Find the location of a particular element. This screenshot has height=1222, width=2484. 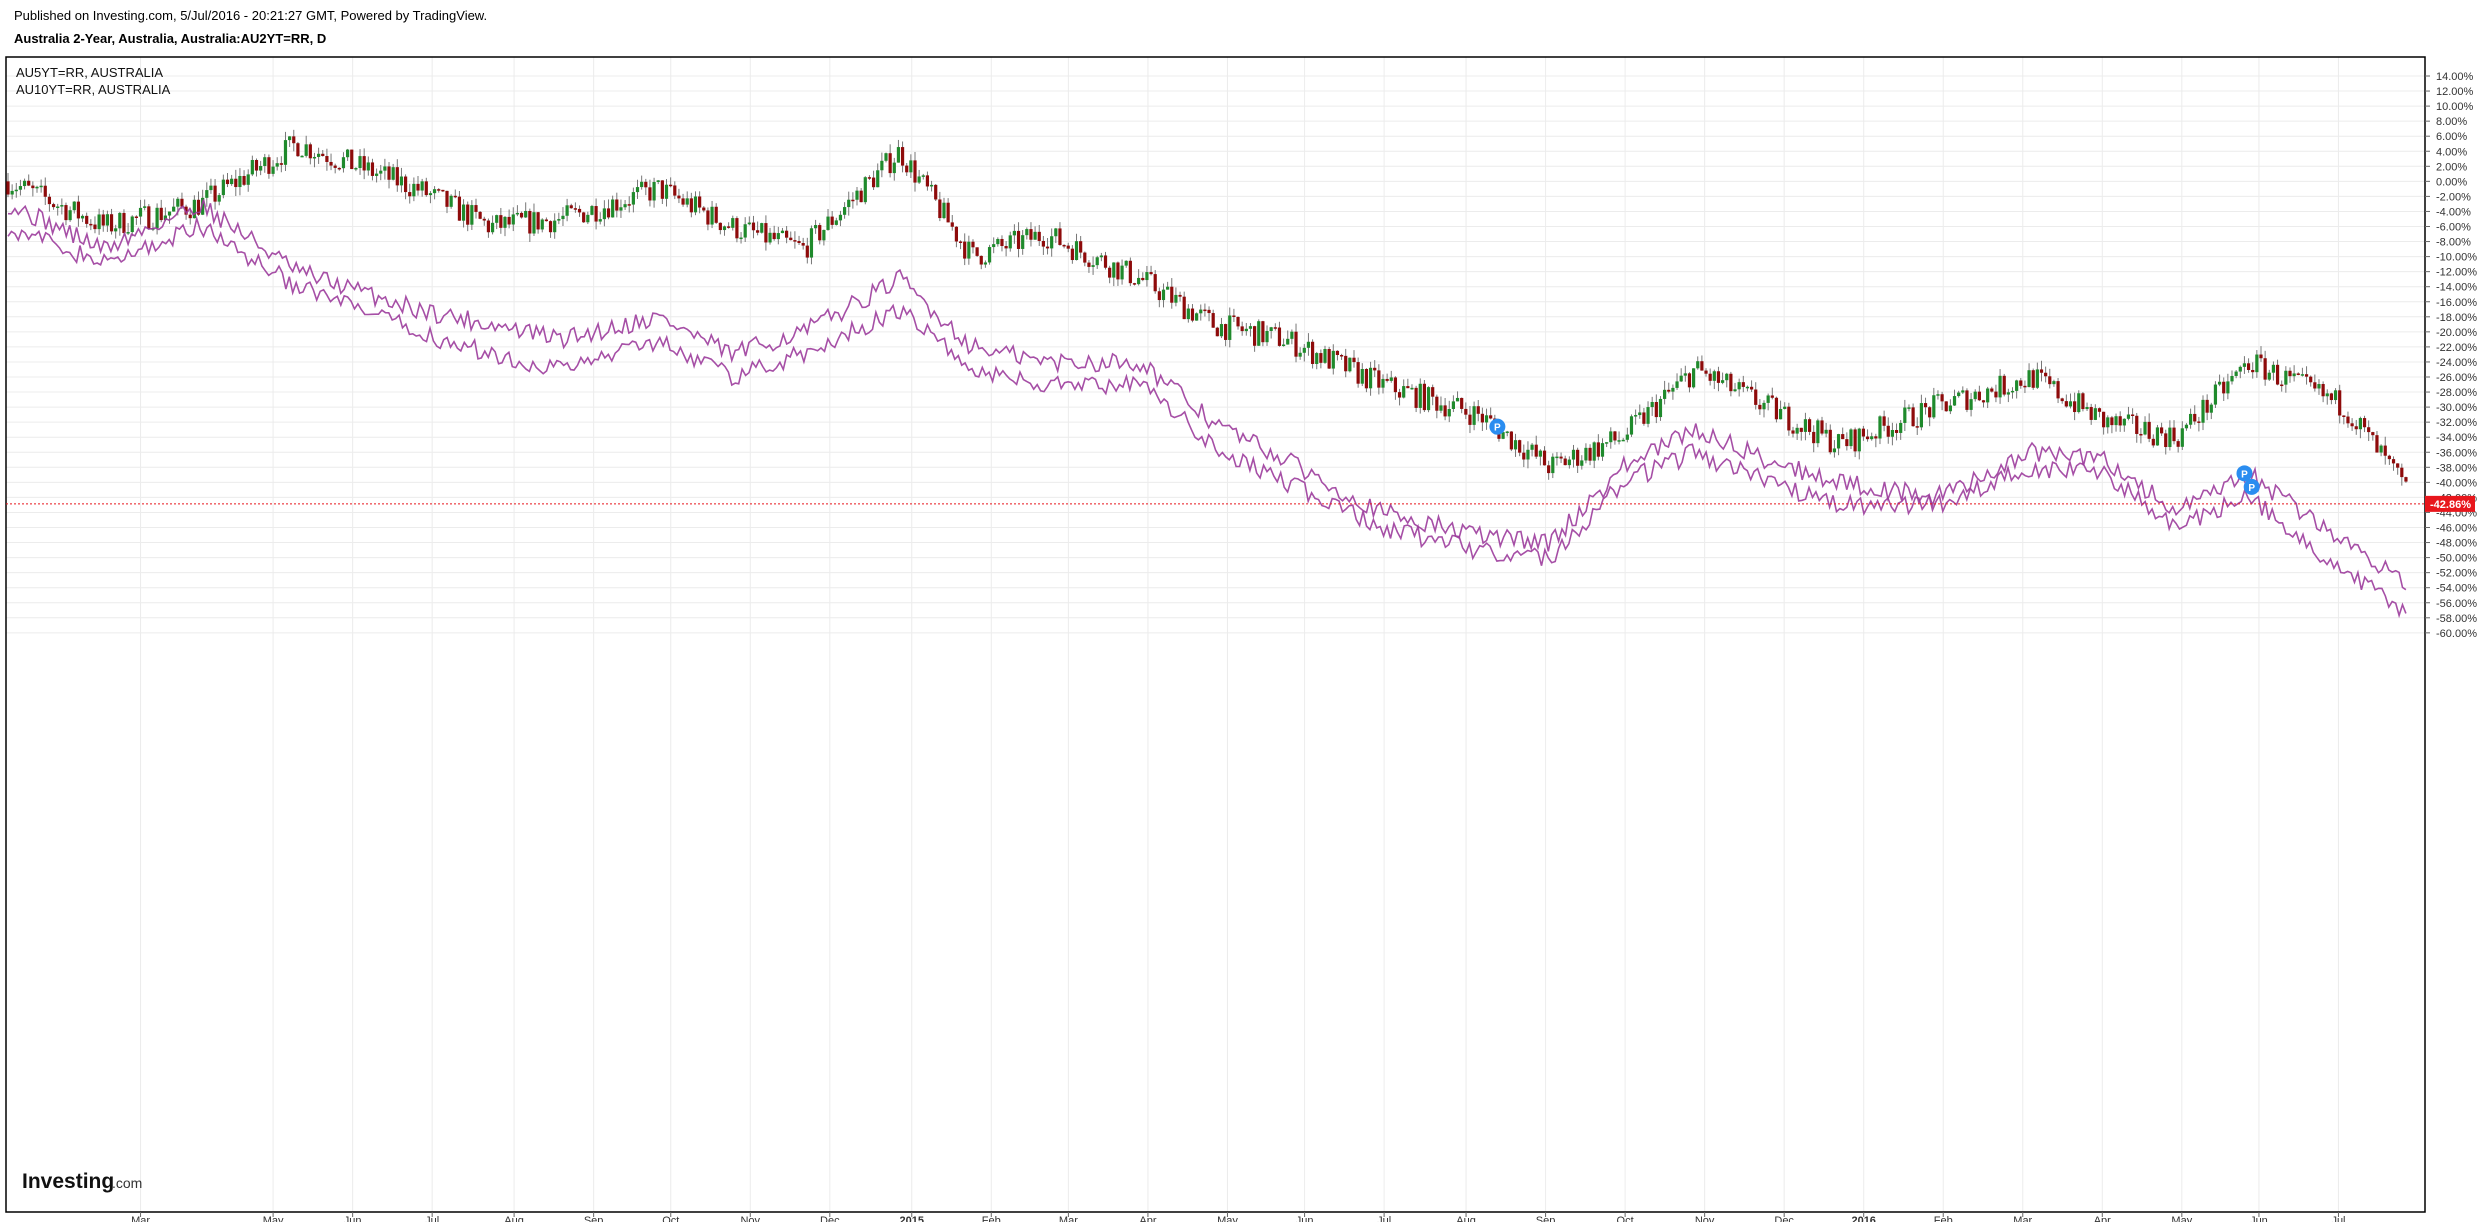

marker-circle is located at coordinates (2244, 473).